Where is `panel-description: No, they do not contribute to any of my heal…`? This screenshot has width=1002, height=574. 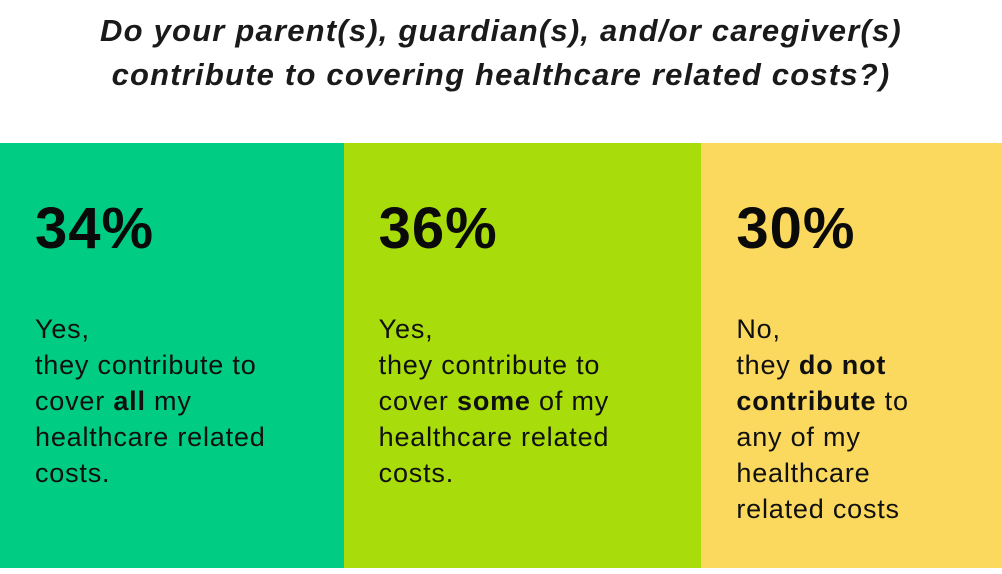 panel-description: No, they do not contribute to any of my heal… is located at coordinates (862, 419).